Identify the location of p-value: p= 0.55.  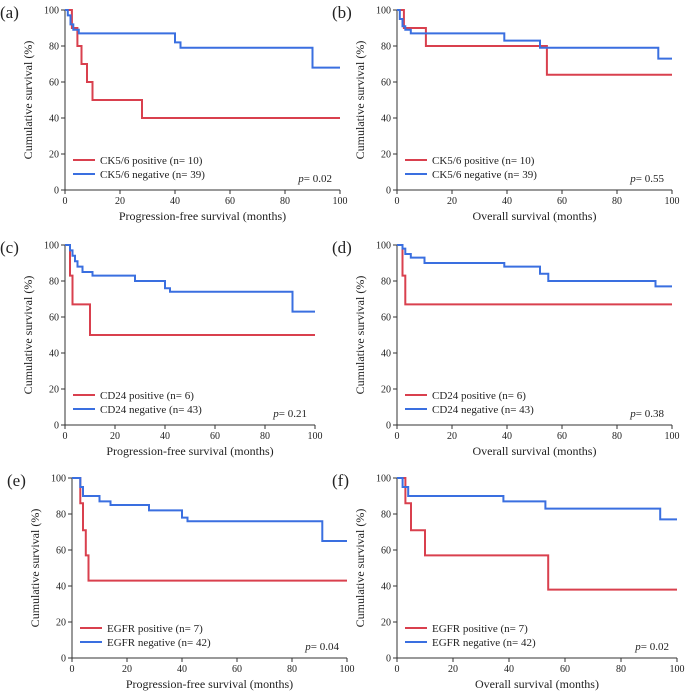
(646, 179).